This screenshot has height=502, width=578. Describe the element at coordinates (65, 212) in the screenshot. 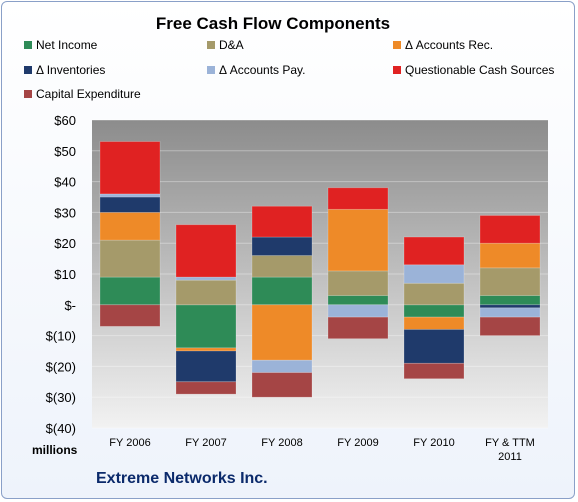

I see `y-tick-label: $30` at that location.